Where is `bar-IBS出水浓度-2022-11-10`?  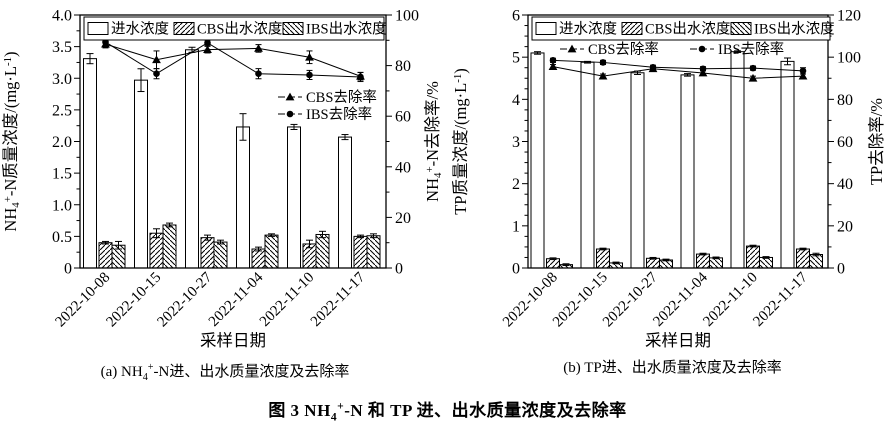
bar-IBS出水浓度-2022-11-10 is located at coordinates (766, 262).